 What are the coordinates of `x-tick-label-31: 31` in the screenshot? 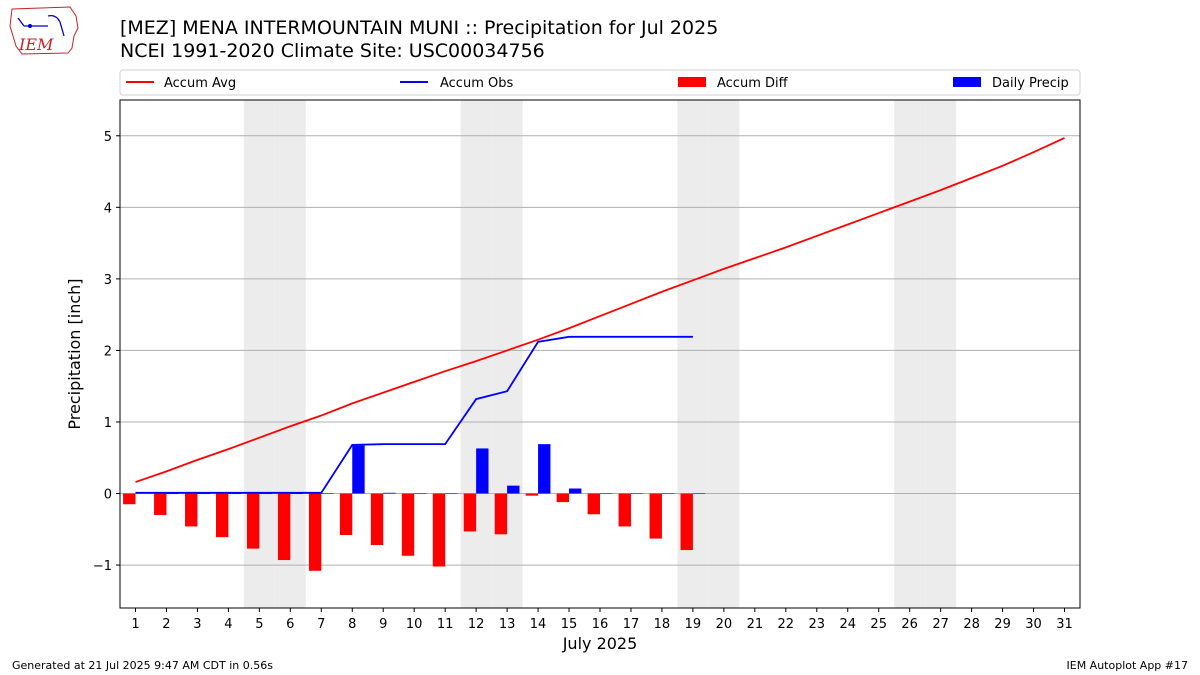 It's located at (1064, 624).